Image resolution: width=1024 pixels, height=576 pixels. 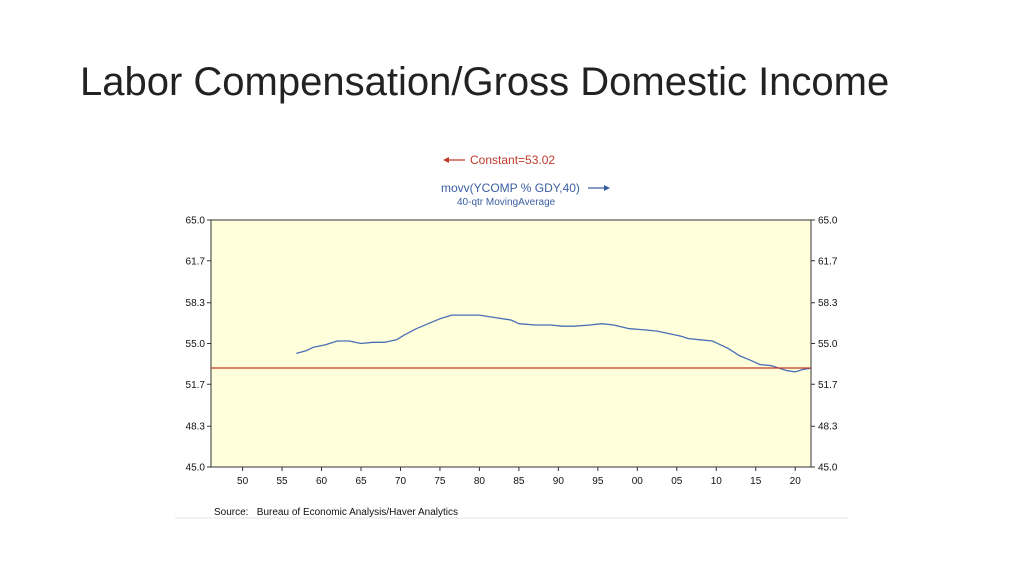 I want to click on series-line-moving-average, so click(x=554, y=343).